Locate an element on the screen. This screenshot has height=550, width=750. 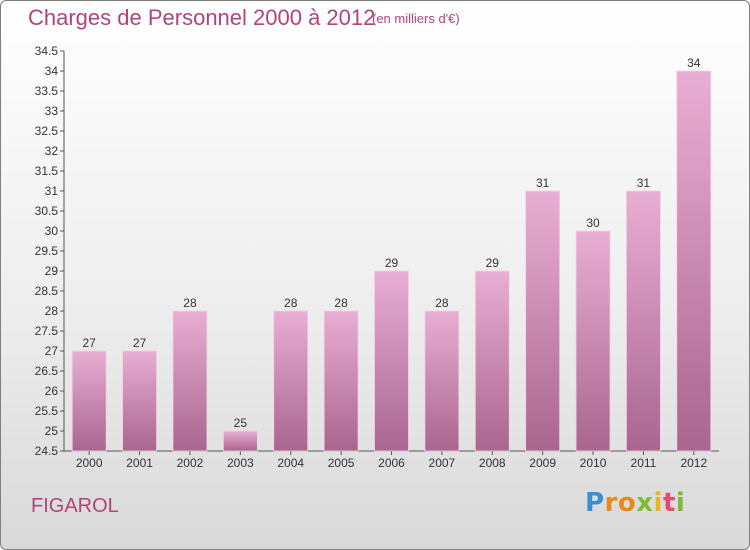
y-tick-label: 28 is located at coordinates (52, 311).